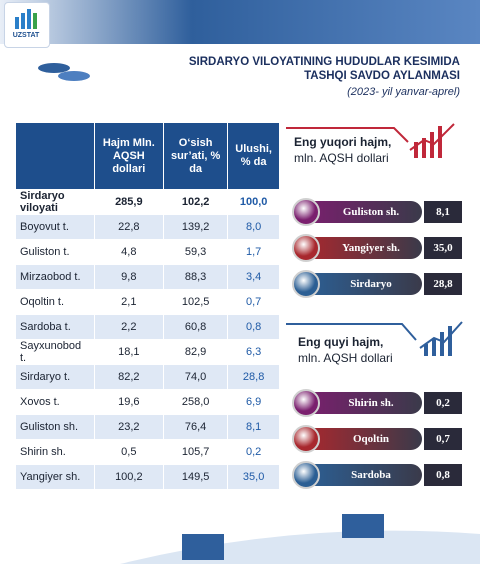  Describe the element at coordinates (55, 327) in the screenshot. I see `table-cell: Sardoba t.` at that location.